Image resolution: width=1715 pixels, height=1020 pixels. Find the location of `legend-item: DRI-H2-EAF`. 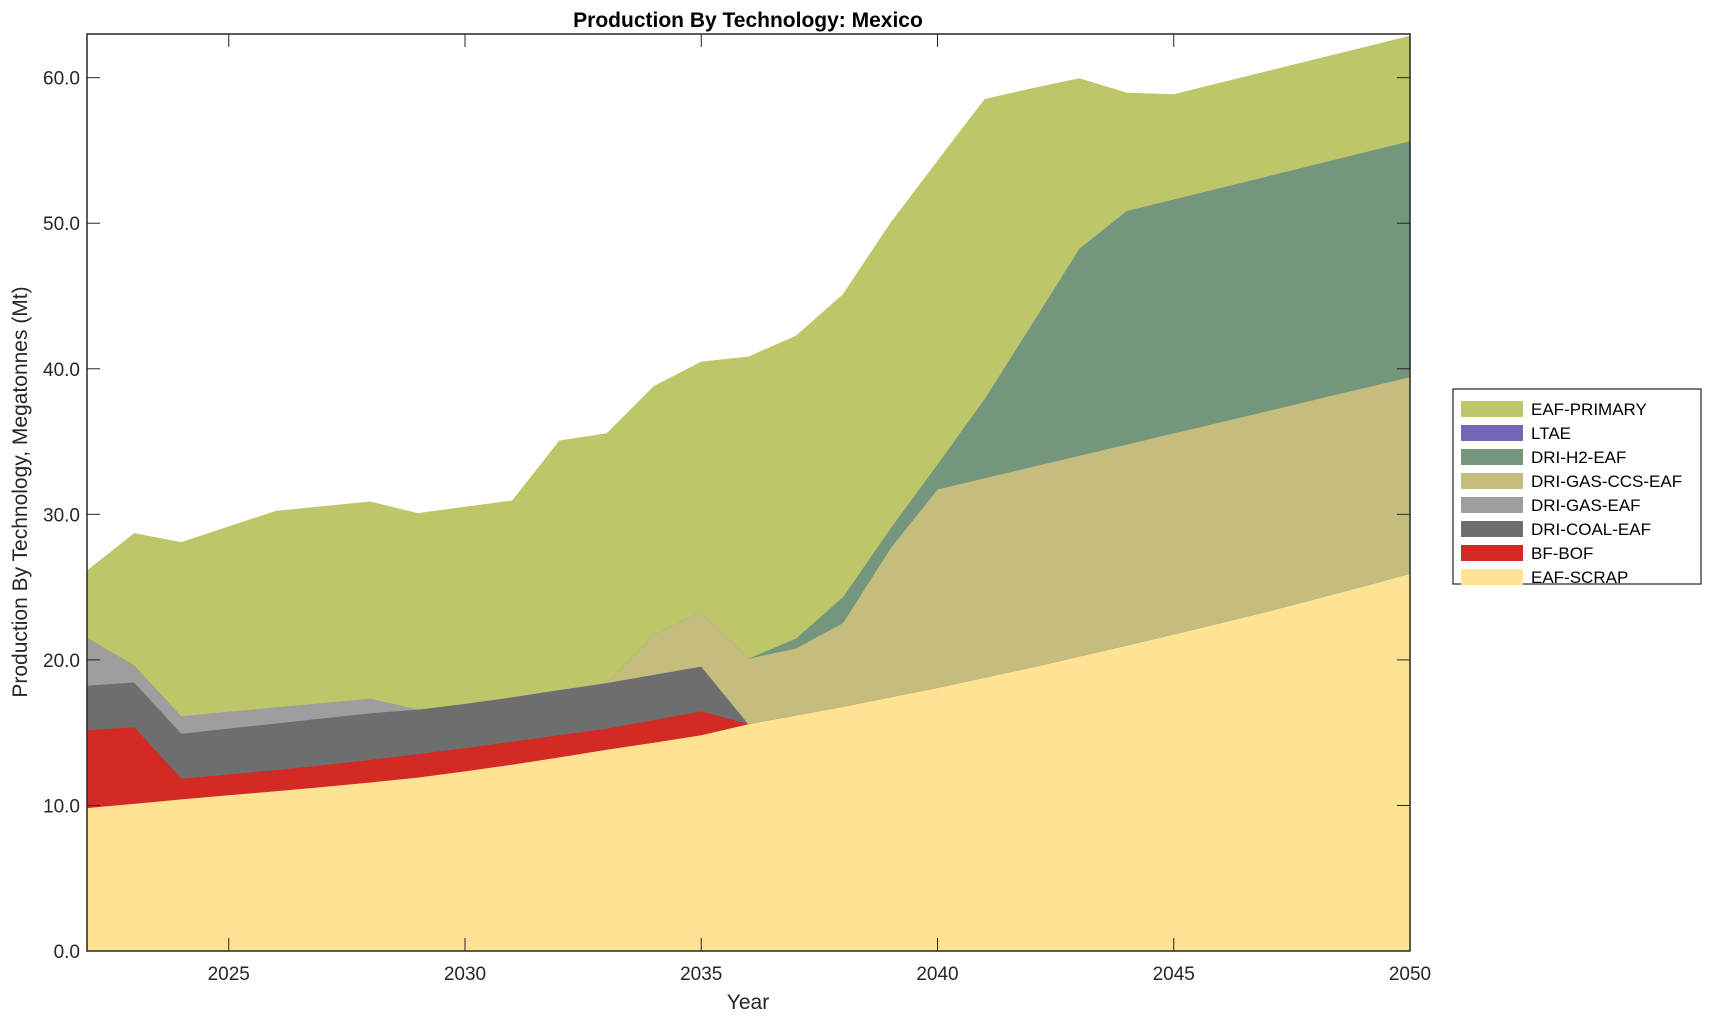

legend-item: DRI-H2-EAF is located at coordinates (1543, 457).